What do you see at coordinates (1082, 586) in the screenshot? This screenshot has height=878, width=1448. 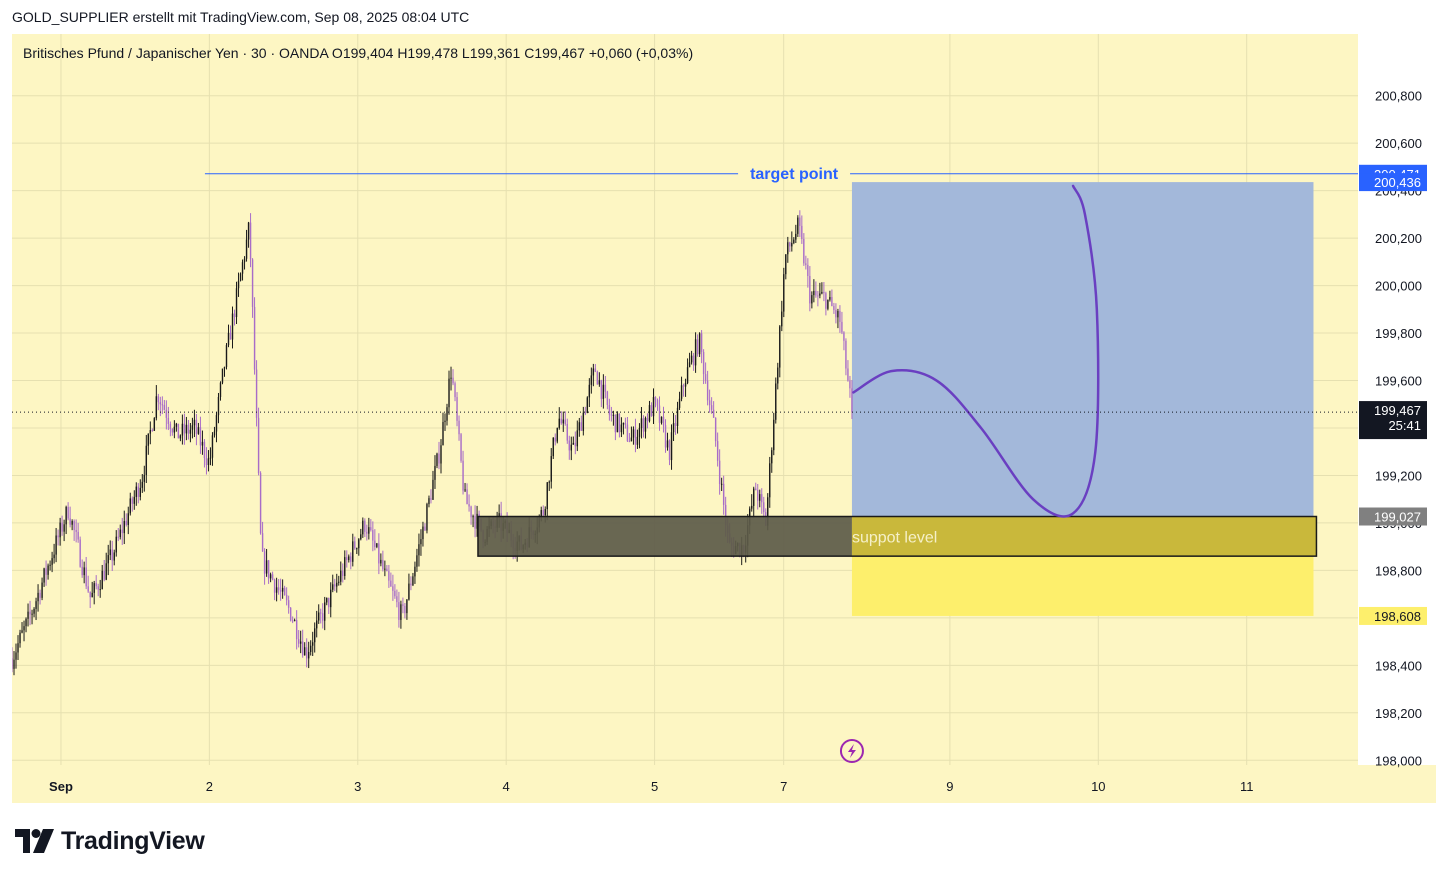 I see `stop-zone` at bounding box center [1082, 586].